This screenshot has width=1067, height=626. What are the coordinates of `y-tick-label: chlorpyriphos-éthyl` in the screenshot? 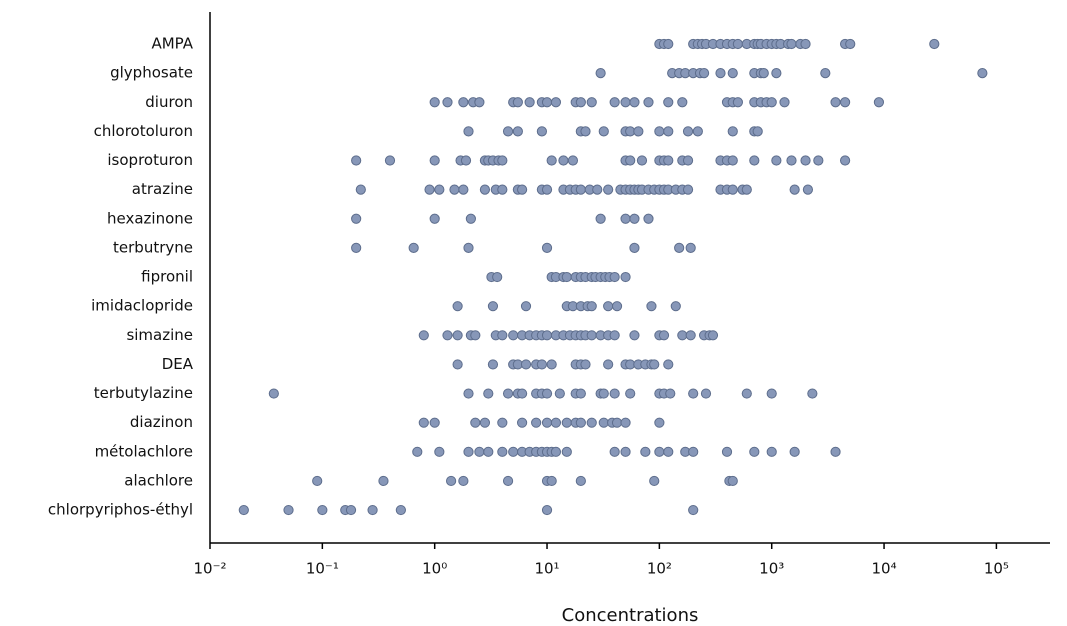 It's located at (120, 510).